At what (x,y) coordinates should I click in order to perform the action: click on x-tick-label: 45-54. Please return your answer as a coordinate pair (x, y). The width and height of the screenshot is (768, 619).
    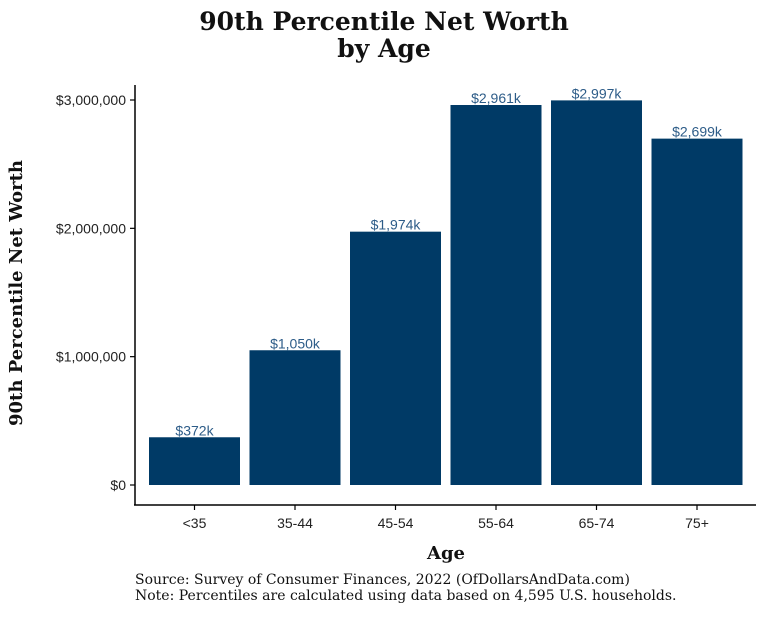
    Looking at the image, I should click on (396, 523).